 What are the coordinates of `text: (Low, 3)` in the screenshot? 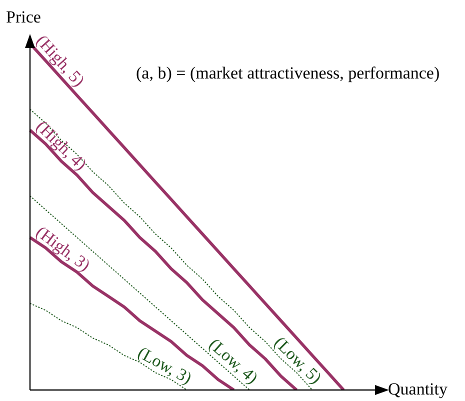 It's located at (164, 365).